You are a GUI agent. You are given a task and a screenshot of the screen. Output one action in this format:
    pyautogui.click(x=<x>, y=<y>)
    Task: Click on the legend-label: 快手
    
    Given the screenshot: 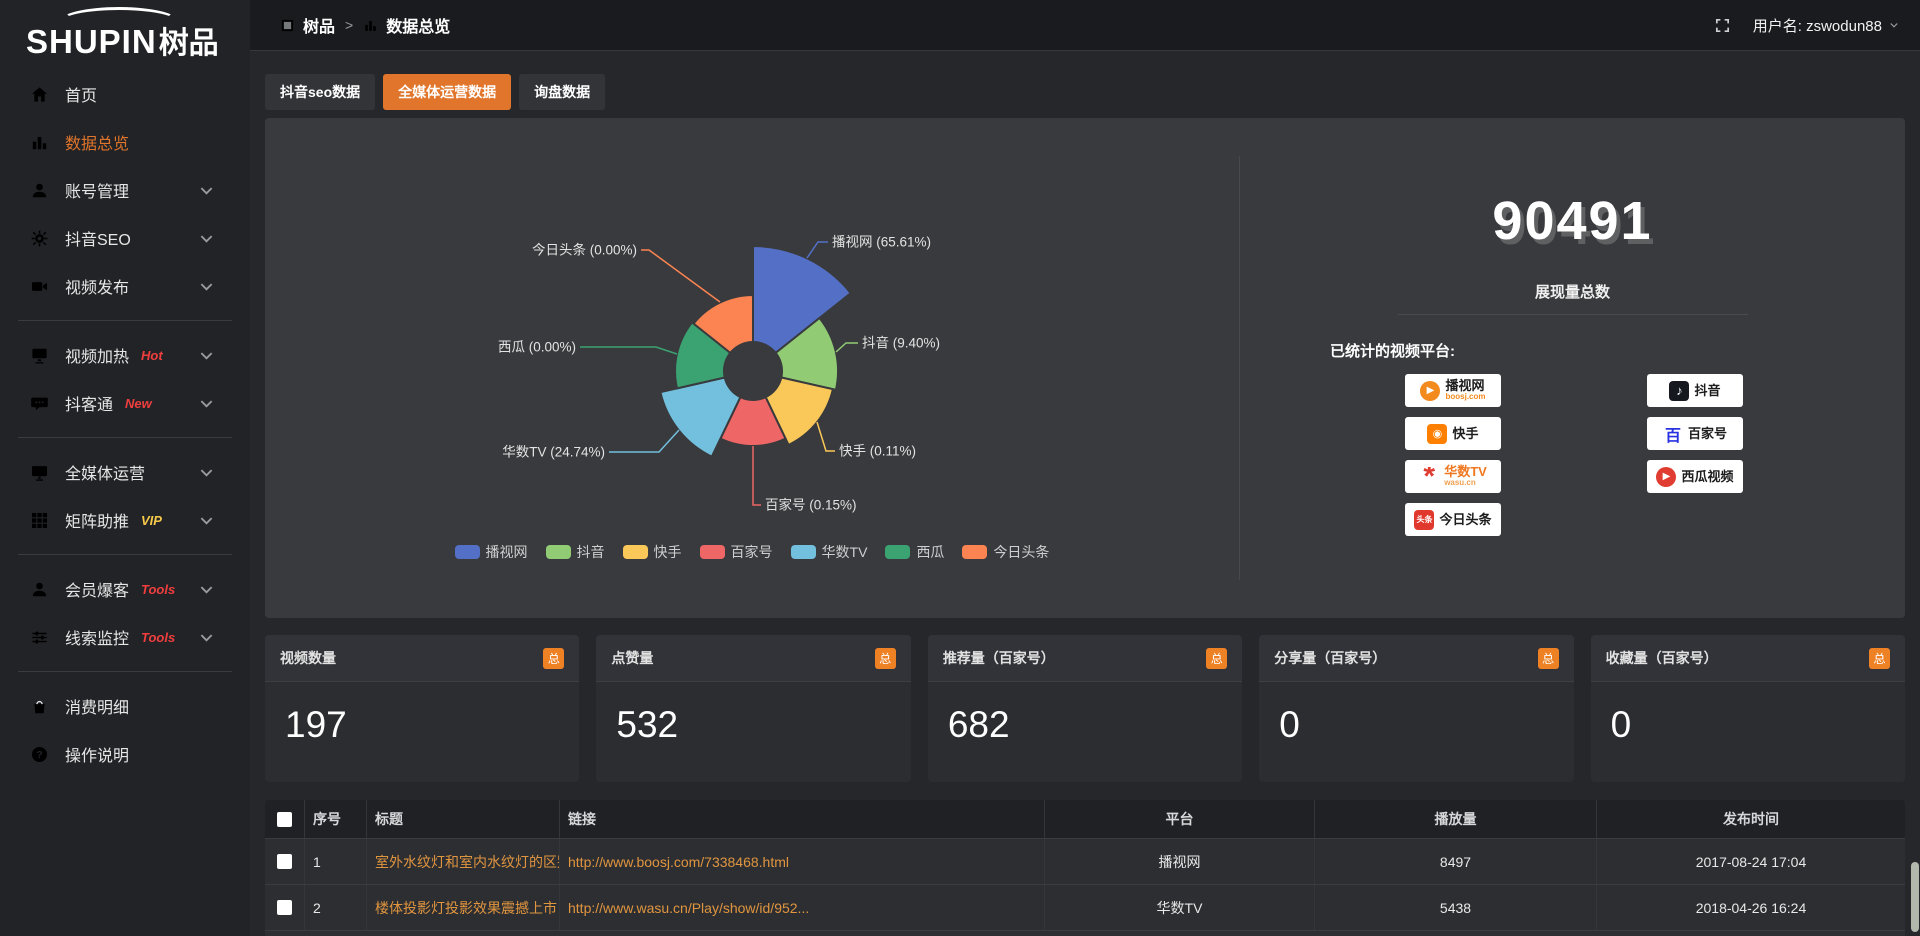 What is the action you would take?
    pyautogui.click(x=667, y=552)
    